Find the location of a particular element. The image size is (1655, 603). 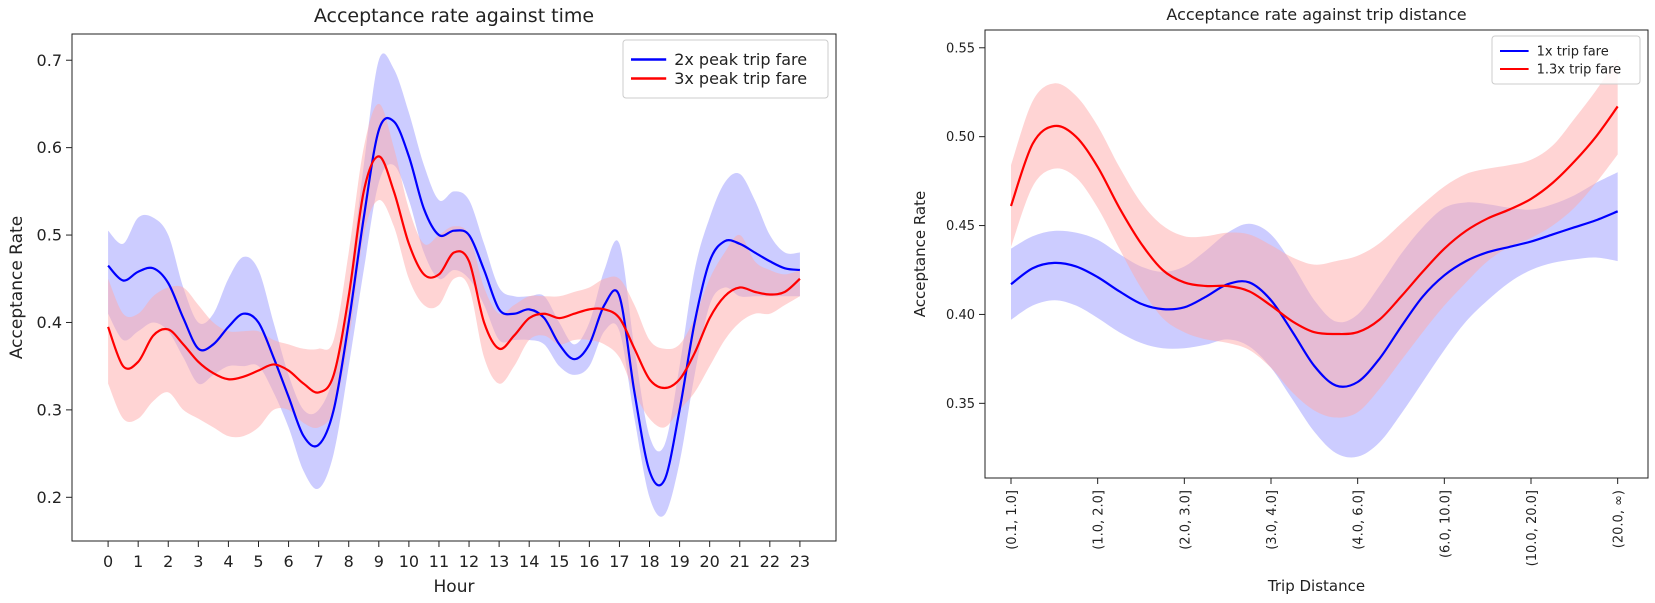

time-chart-y-axis-label: Acceptance Rate is located at coordinates (17, 287).